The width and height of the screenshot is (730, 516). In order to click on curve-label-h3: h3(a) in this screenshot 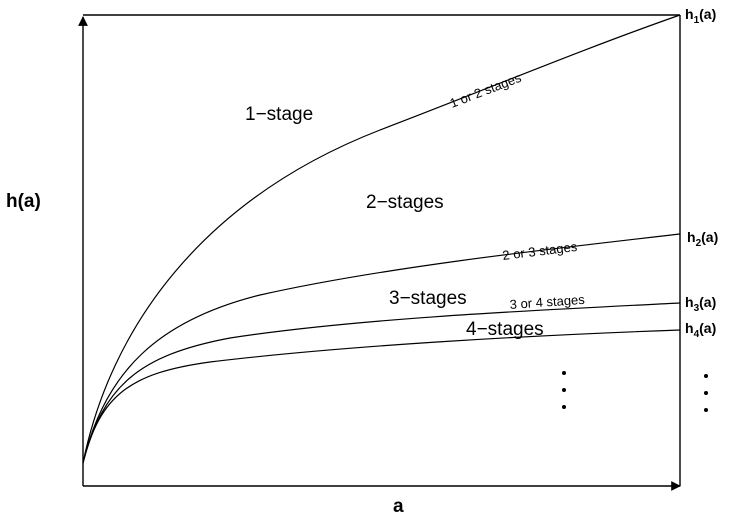, I will do `click(700, 304)`.